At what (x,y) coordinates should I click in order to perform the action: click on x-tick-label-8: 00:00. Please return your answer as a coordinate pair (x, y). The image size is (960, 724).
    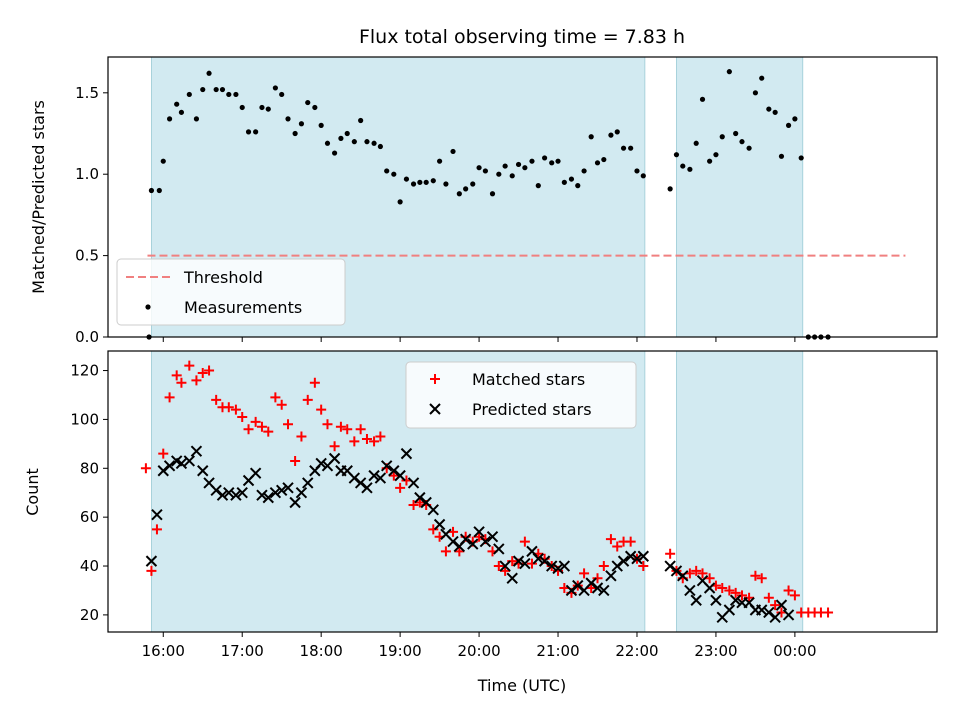
    Looking at the image, I should click on (794, 651).